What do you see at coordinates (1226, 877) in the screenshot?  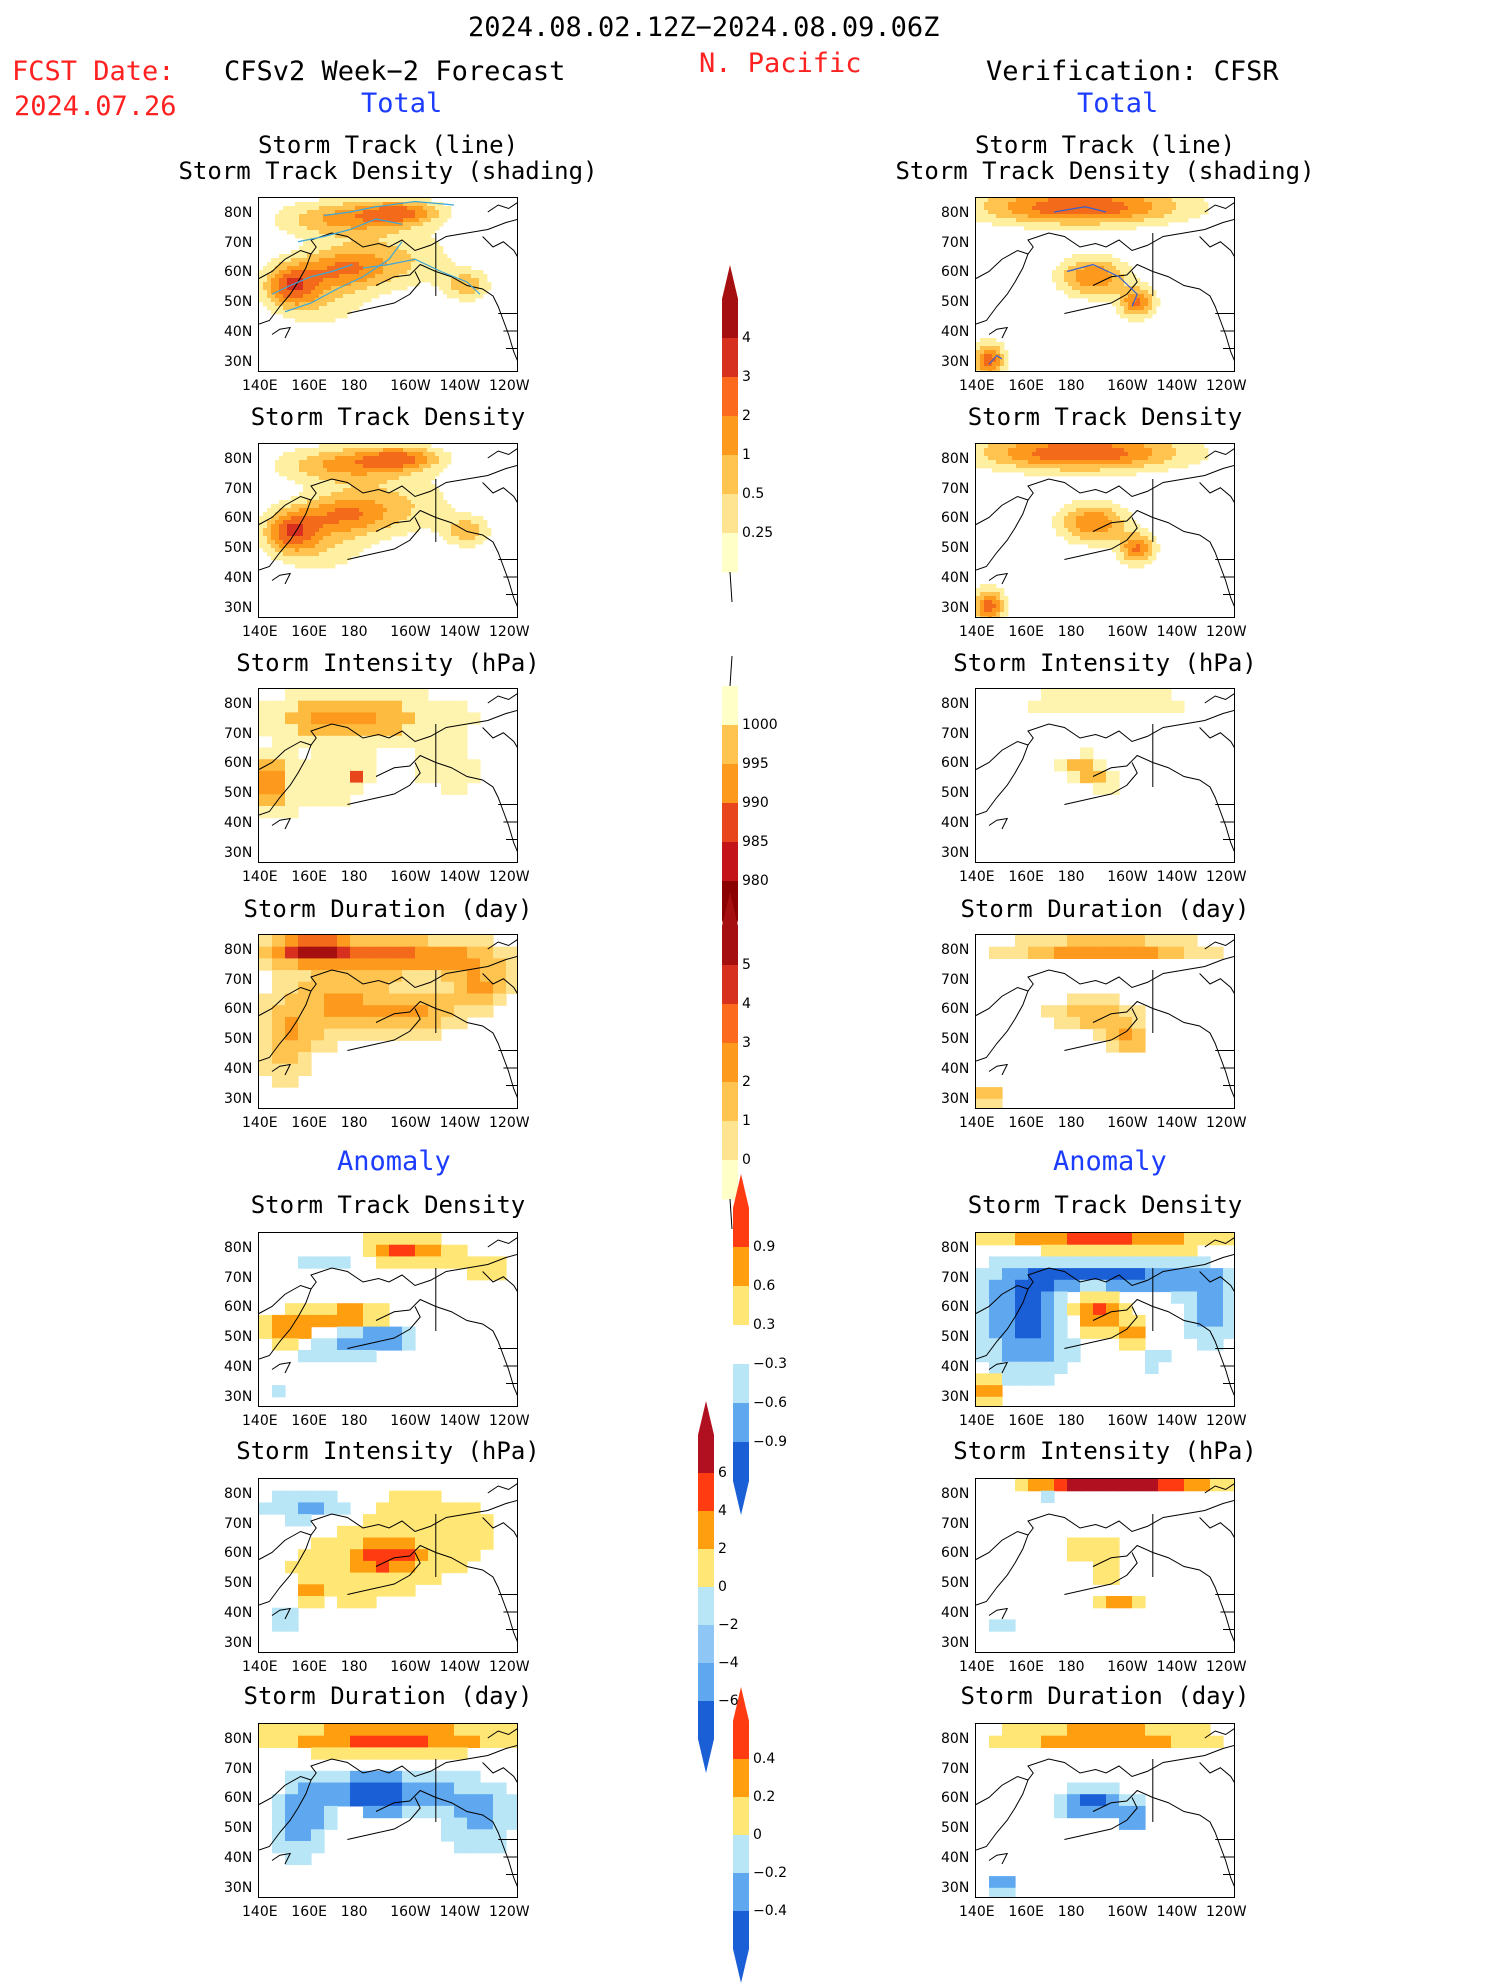 I see `lon-tick-label: 120W` at bounding box center [1226, 877].